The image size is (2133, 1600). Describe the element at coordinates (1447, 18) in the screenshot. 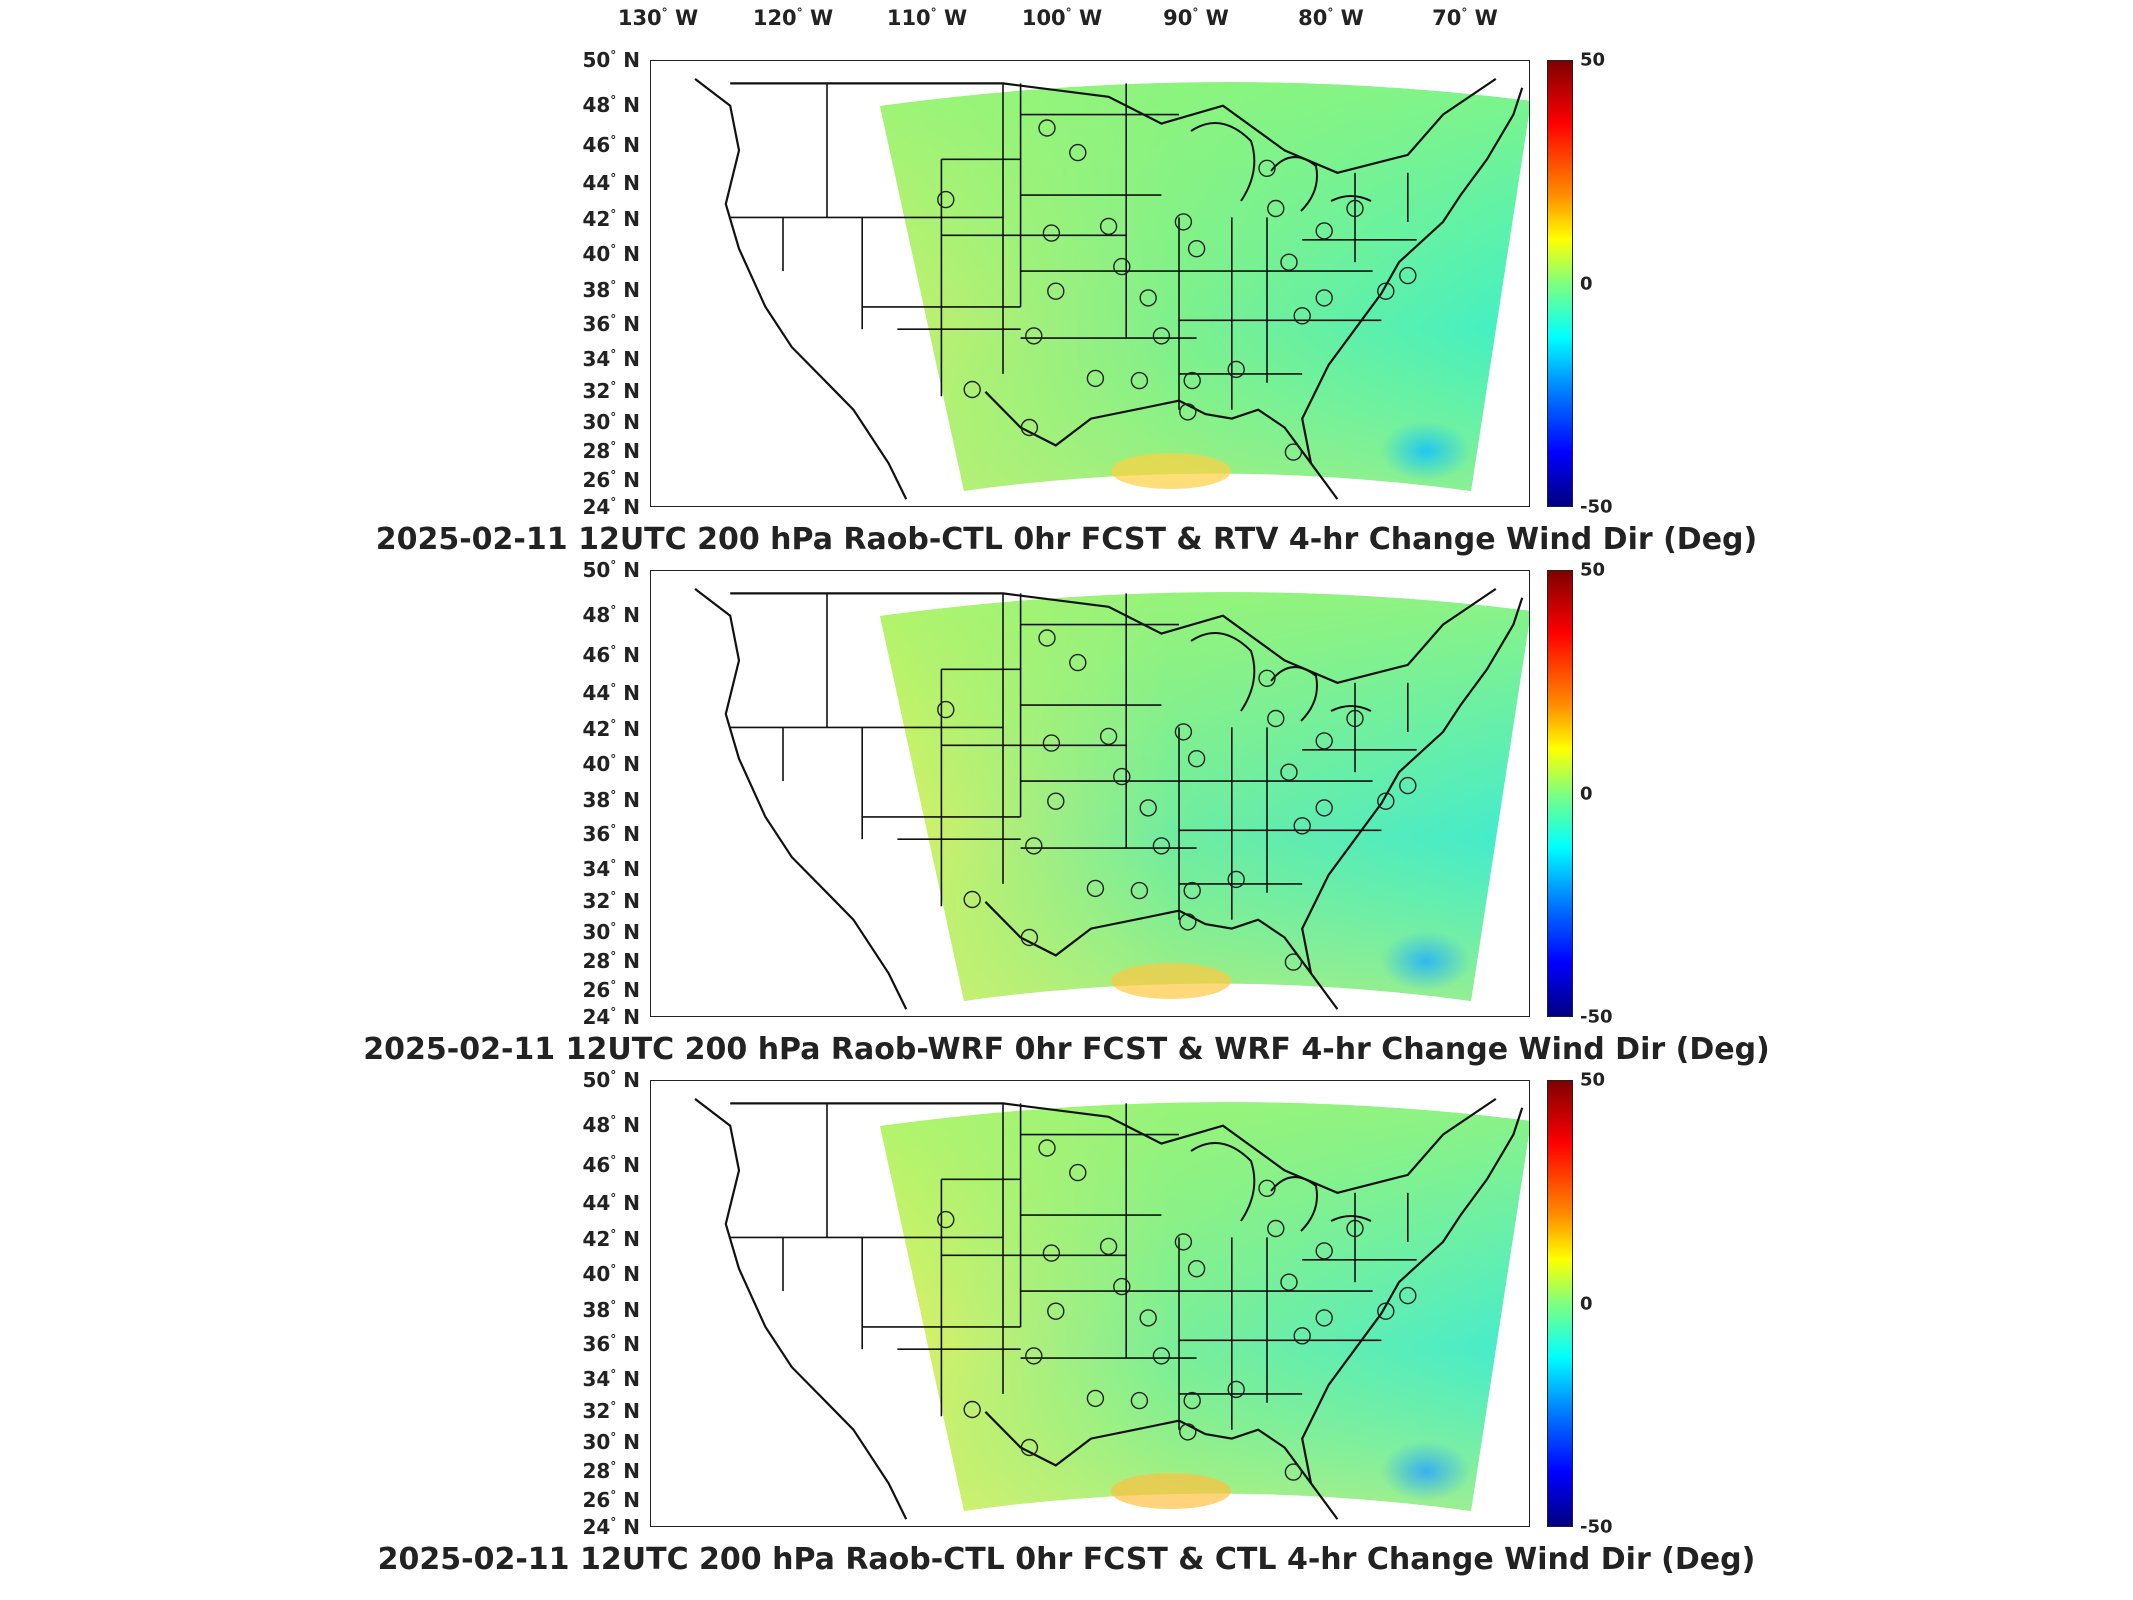

I see `longitude-value: 70` at that location.